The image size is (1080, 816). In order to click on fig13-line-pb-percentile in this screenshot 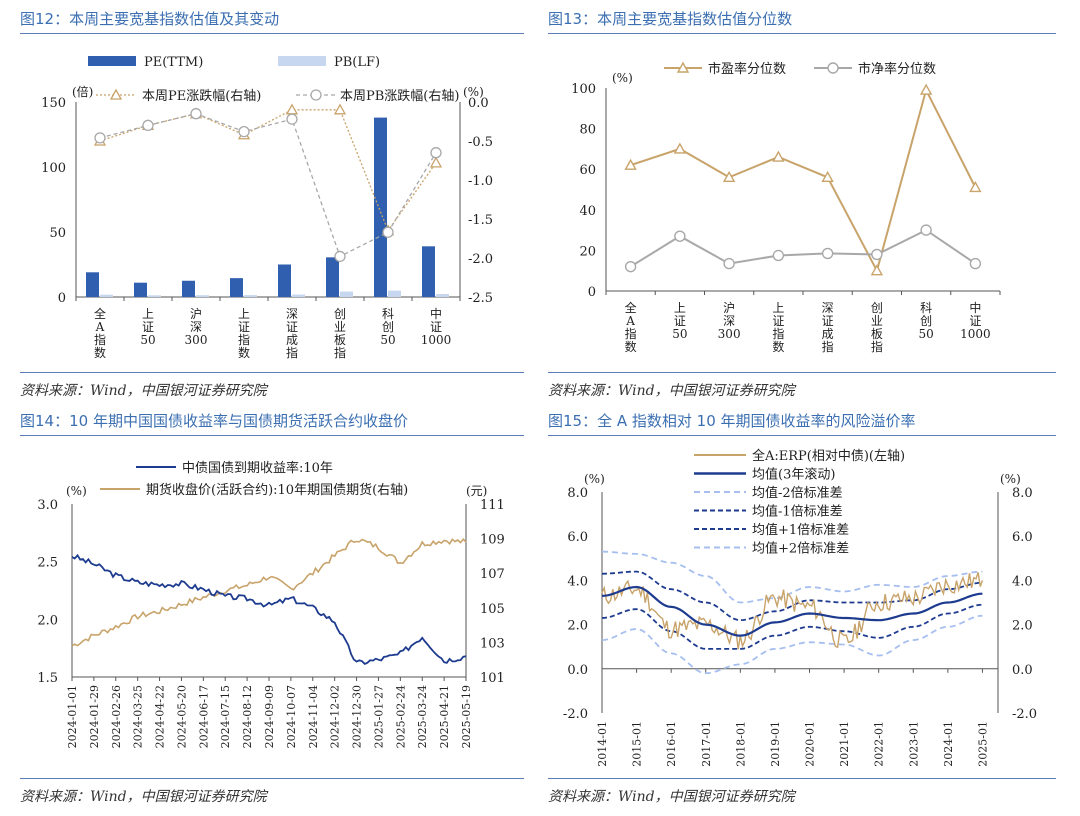, I will do `click(803, 248)`.